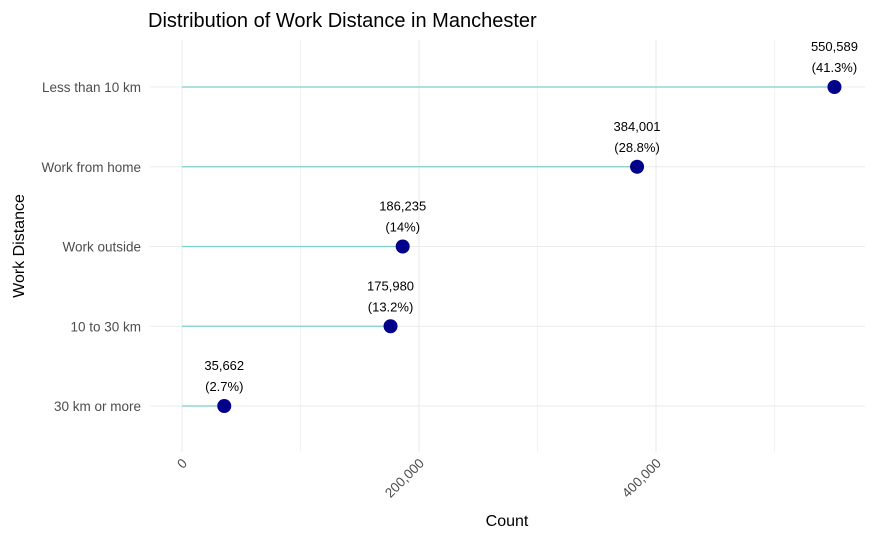 The height and width of the screenshot is (545, 875). Describe the element at coordinates (97, 406) in the screenshot. I see `y-tick-label: 30 km or more` at that location.